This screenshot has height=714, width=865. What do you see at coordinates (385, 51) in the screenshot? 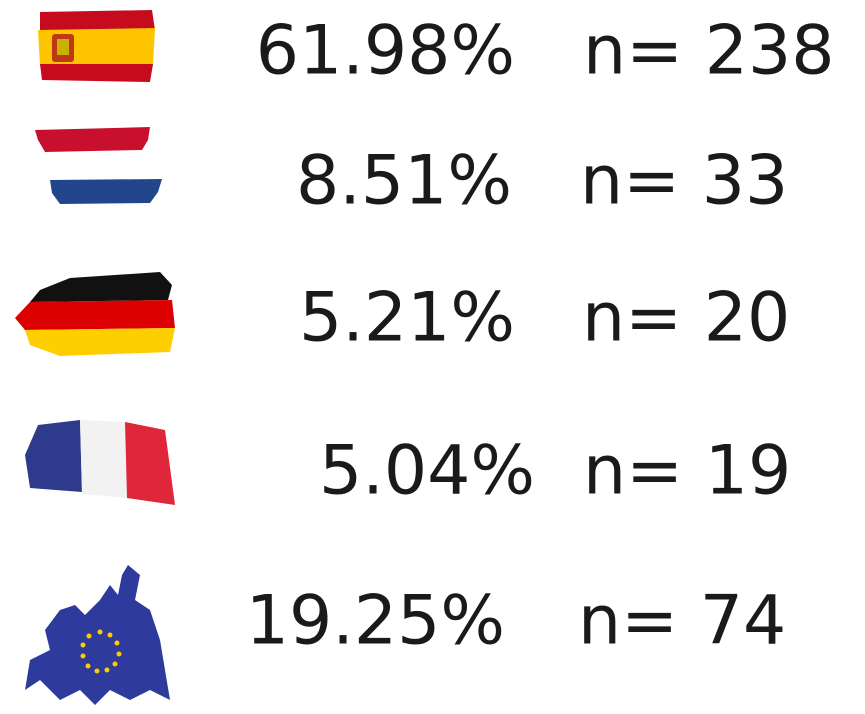
I see `percent: 61.98%` at bounding box center [385, 51].